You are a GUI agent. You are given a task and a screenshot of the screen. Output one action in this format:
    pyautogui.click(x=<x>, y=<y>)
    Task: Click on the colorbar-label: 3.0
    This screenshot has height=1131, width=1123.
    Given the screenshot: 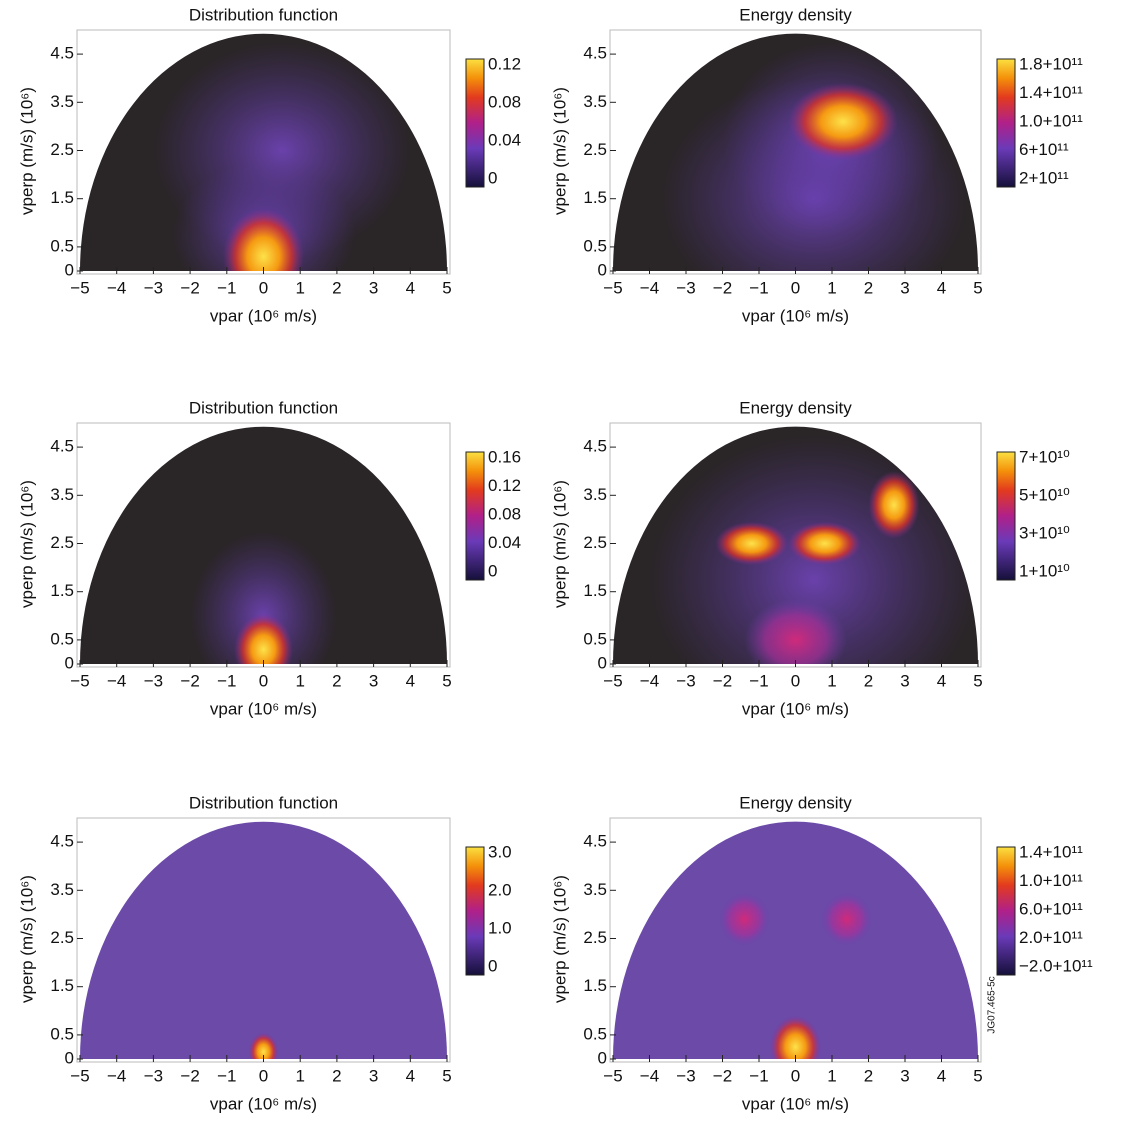 What is the action you would take?
    pyautogui.click(x=500, y=851)
    